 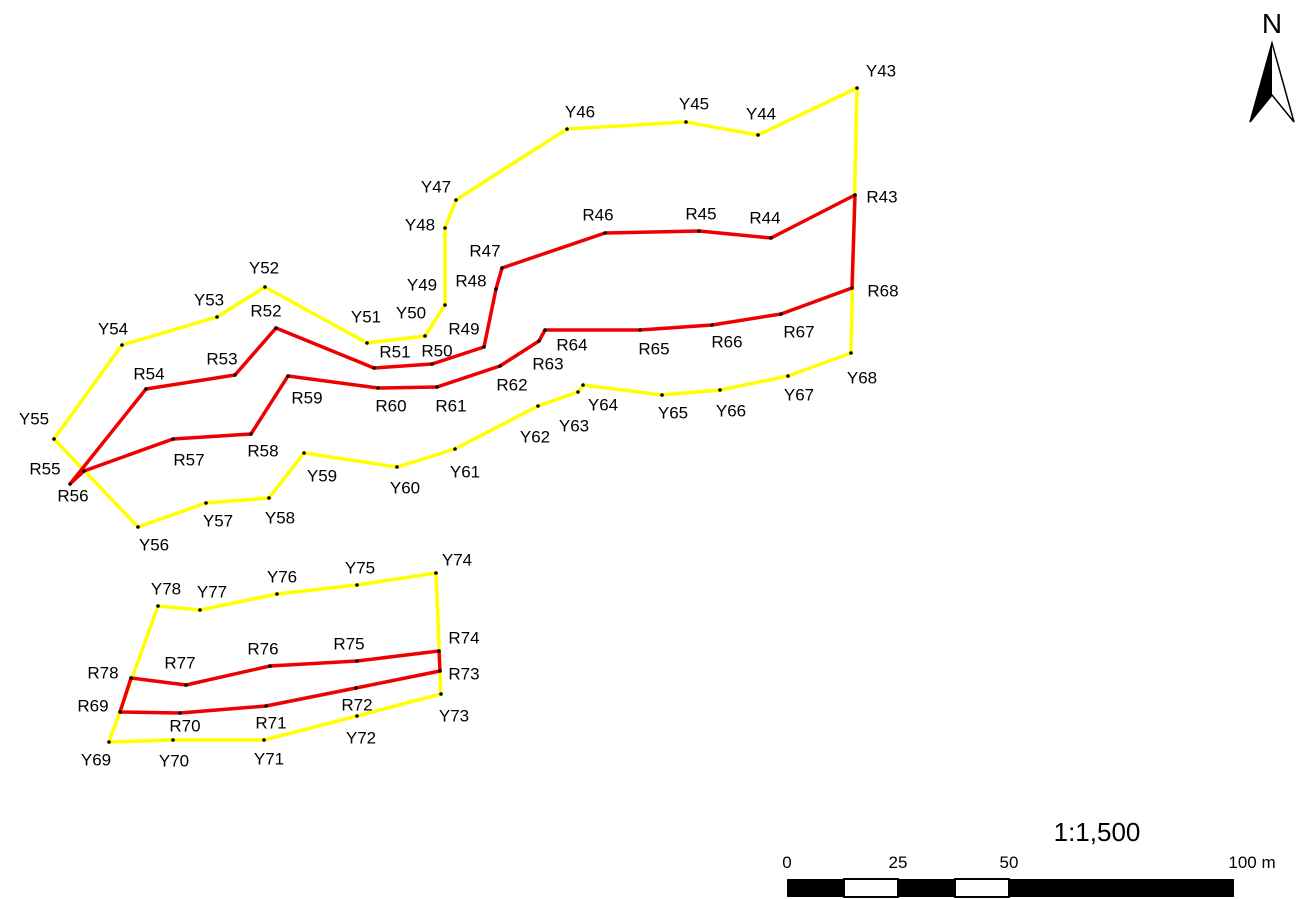 I want to click on point-label-r62: R62, so click(x=511, y=384).